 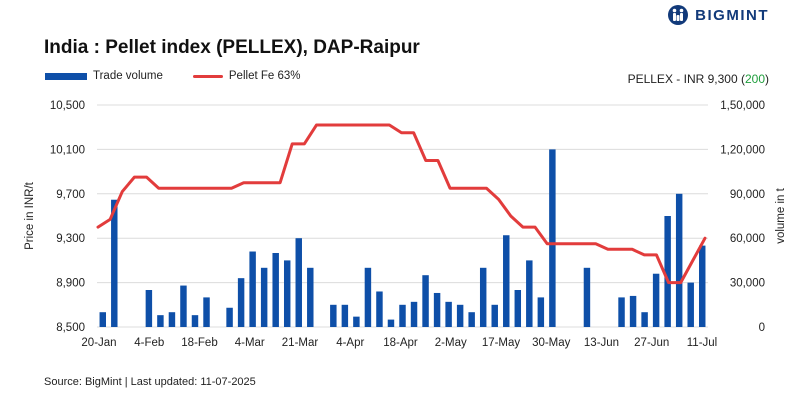 I want to click on legend-item-trade-volume: Trade volume, so click(x=104, y=76).